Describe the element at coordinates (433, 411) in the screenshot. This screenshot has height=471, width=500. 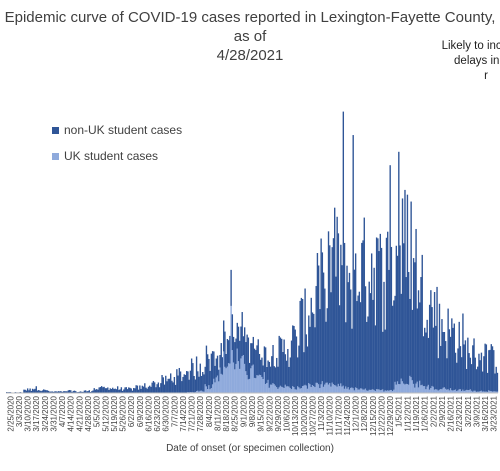
I see `x-tick-label: 2/2/2021` at that location.